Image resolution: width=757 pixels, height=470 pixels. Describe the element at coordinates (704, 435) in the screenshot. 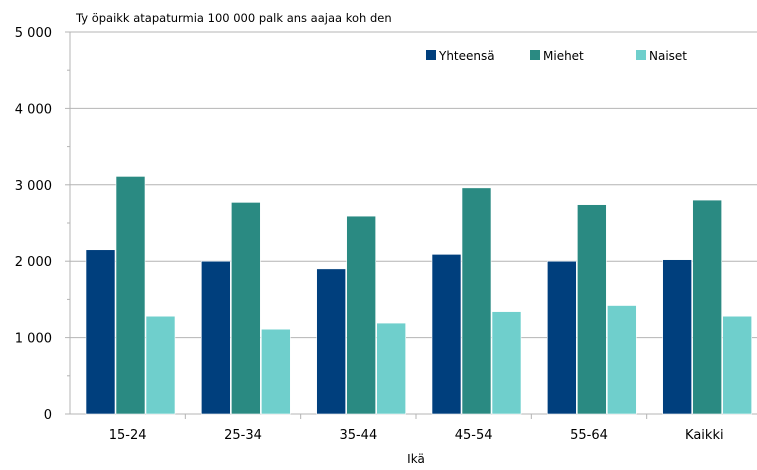

I see `x-tick-label: Kaikki` at that location.